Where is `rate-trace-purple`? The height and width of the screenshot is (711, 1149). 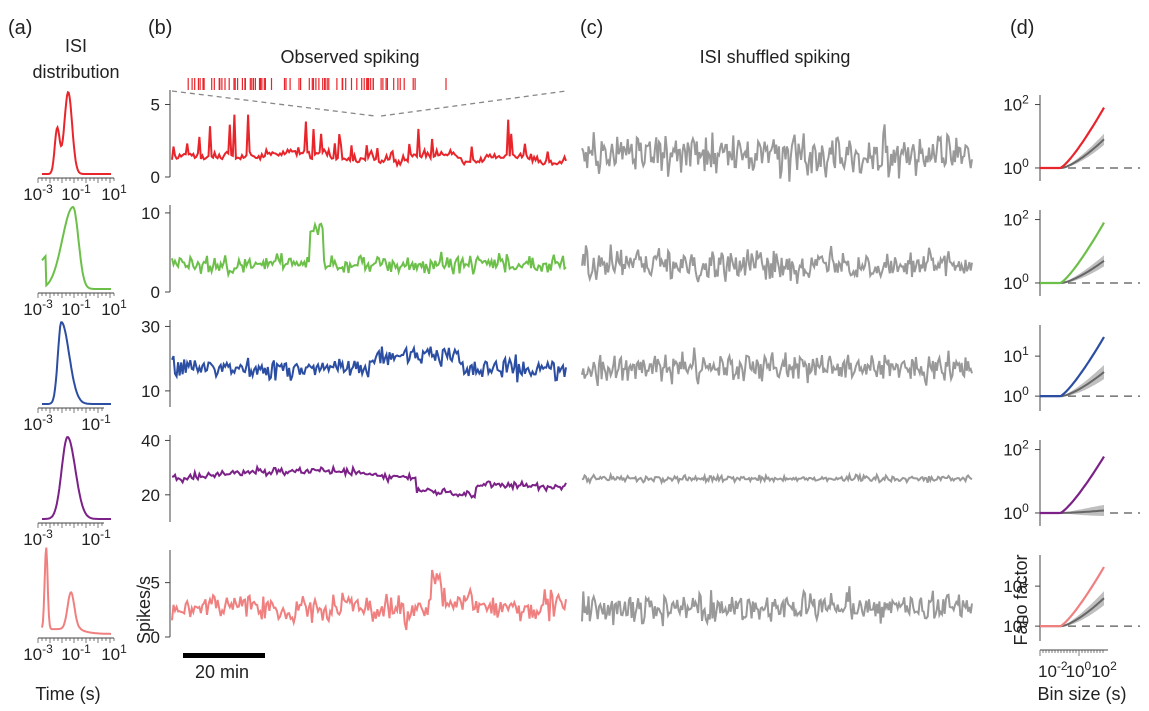
rate-trace-purple is located at coordinates (369, 481).